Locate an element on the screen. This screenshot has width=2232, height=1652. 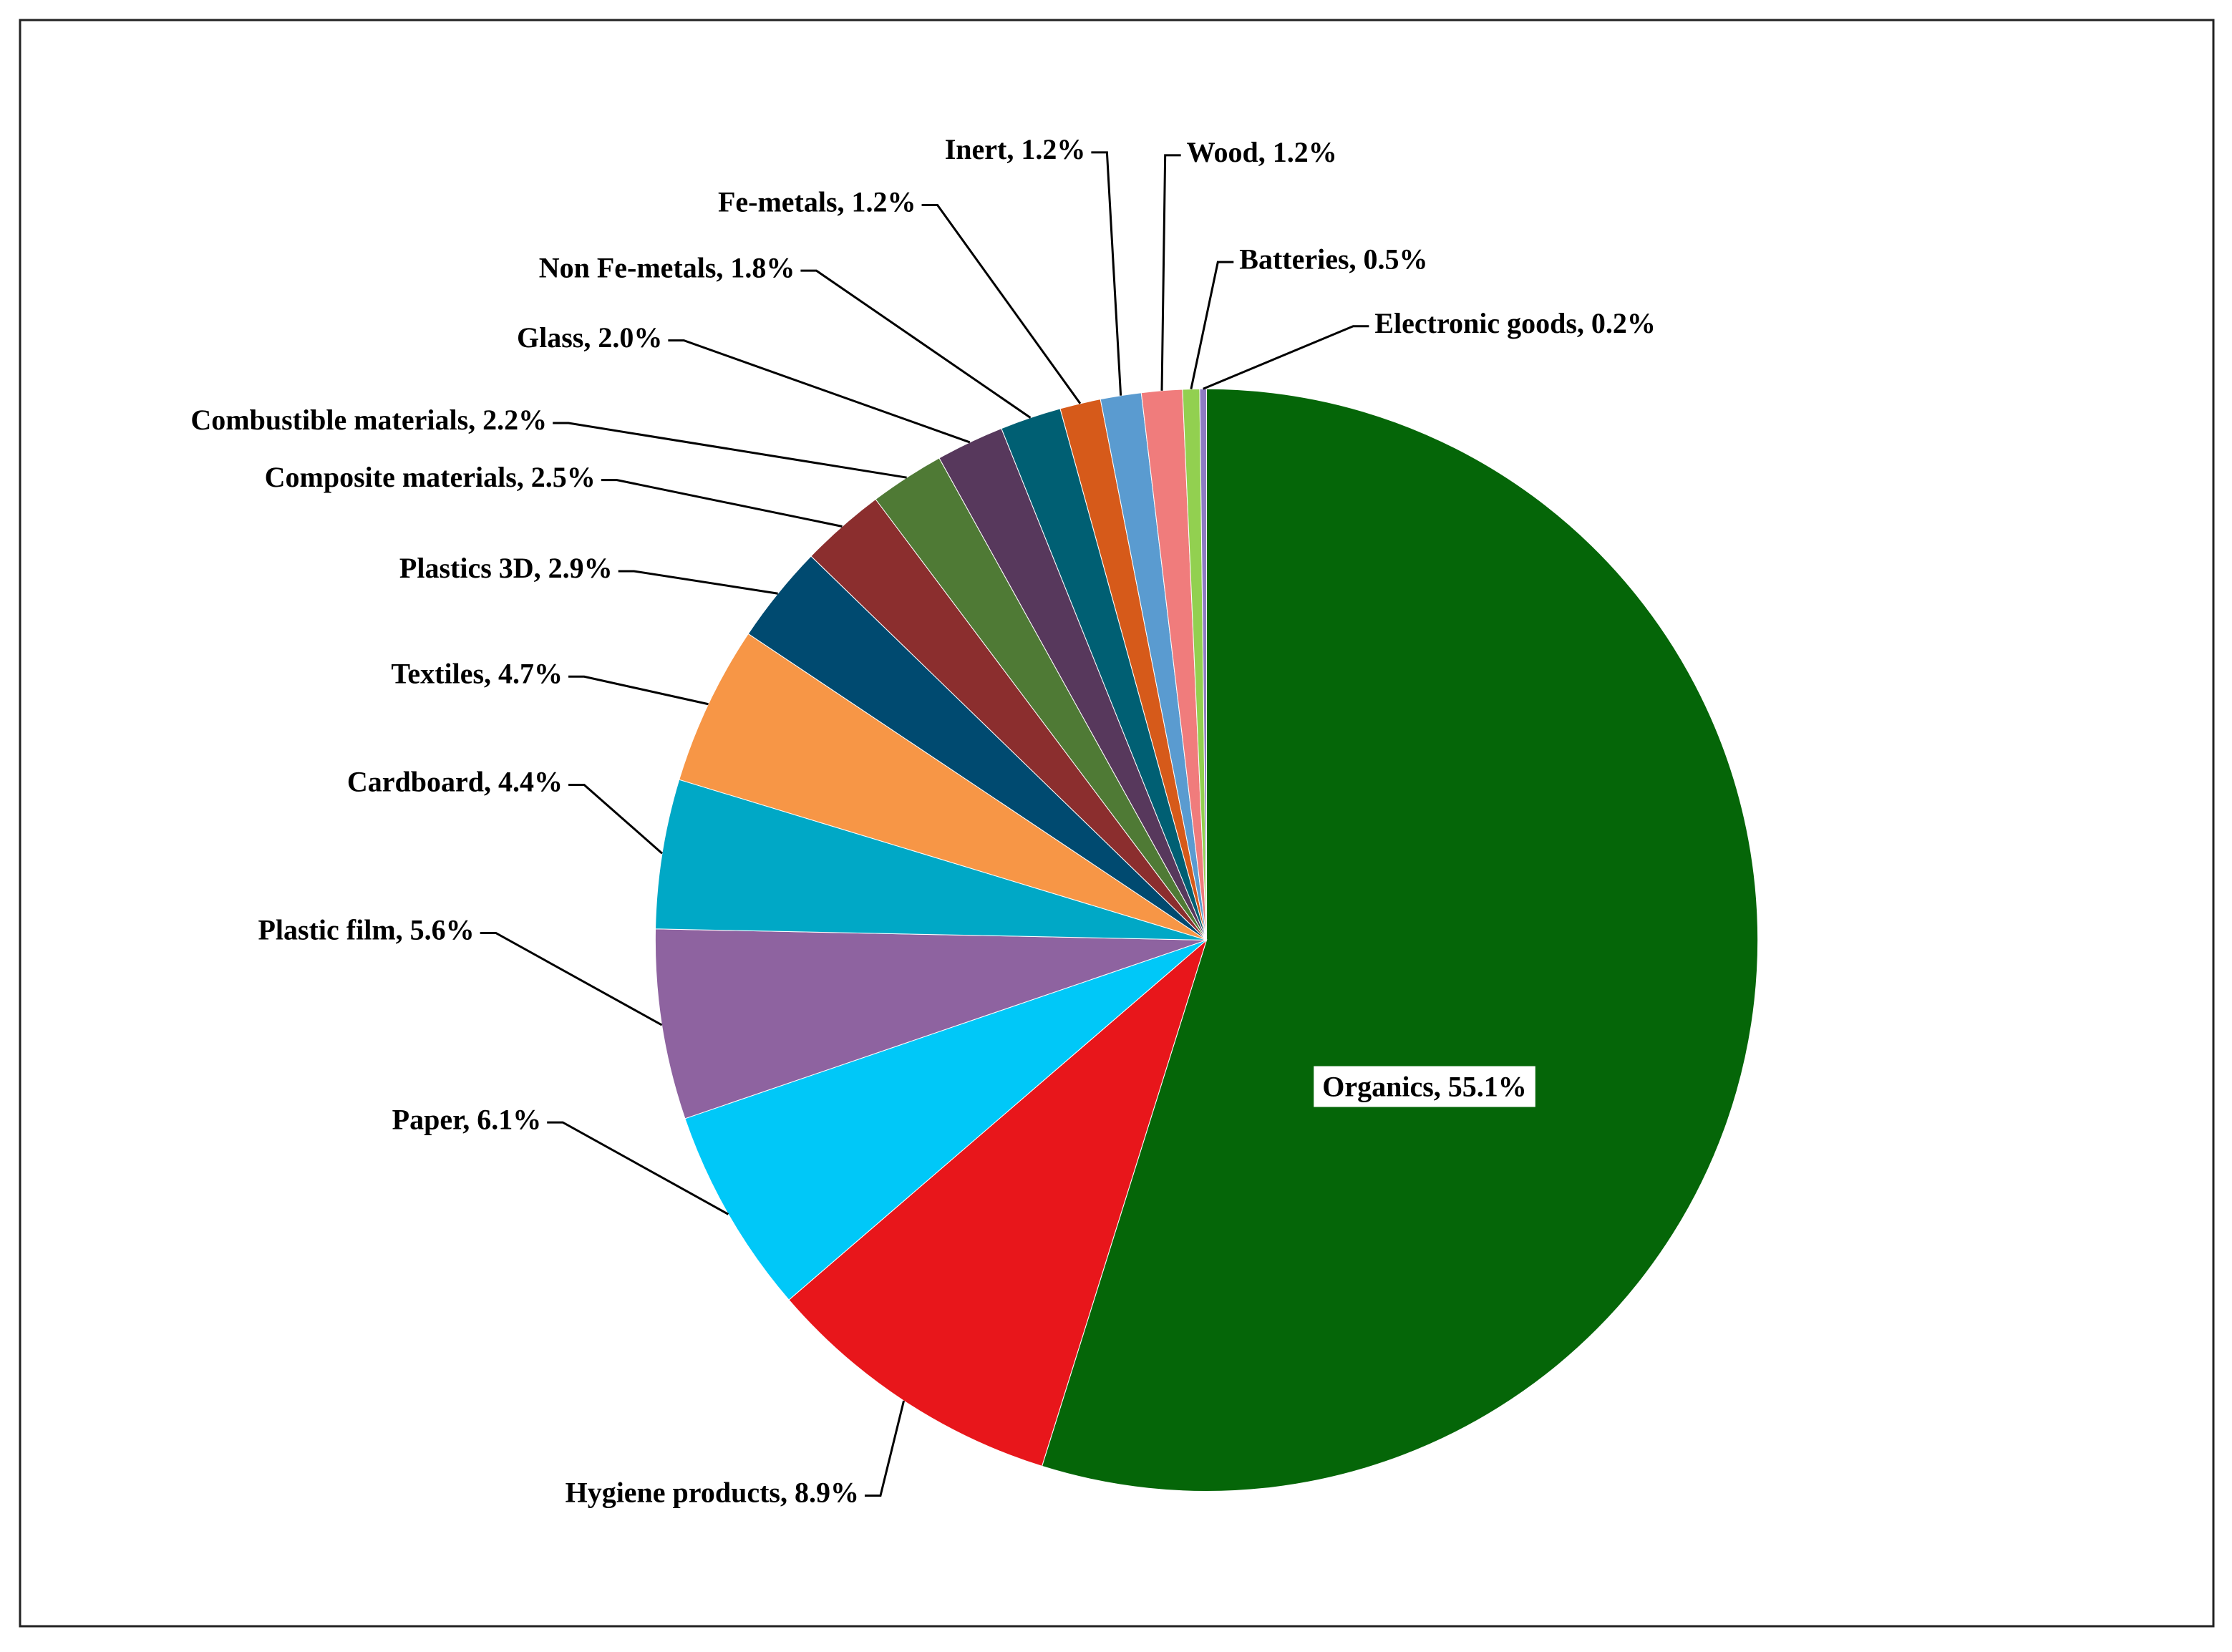
data-label: Combustible materials, 2.2% is located at coordinates (368, 420).